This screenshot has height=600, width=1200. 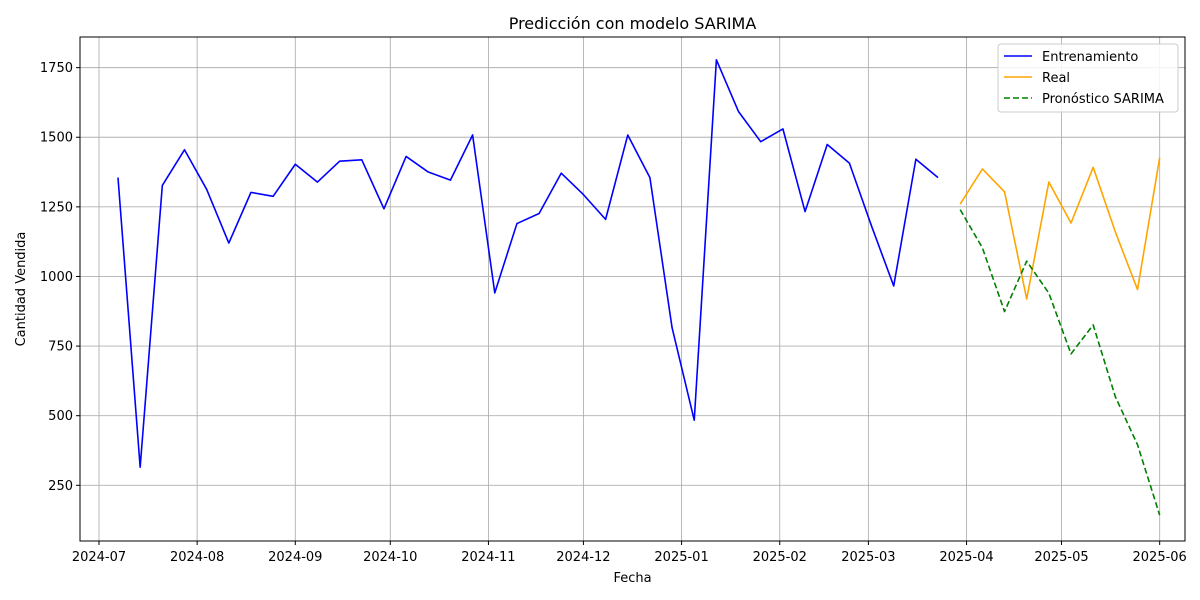 I want to click on x-tick-label: 2025-04, so click(x=966, y=557).